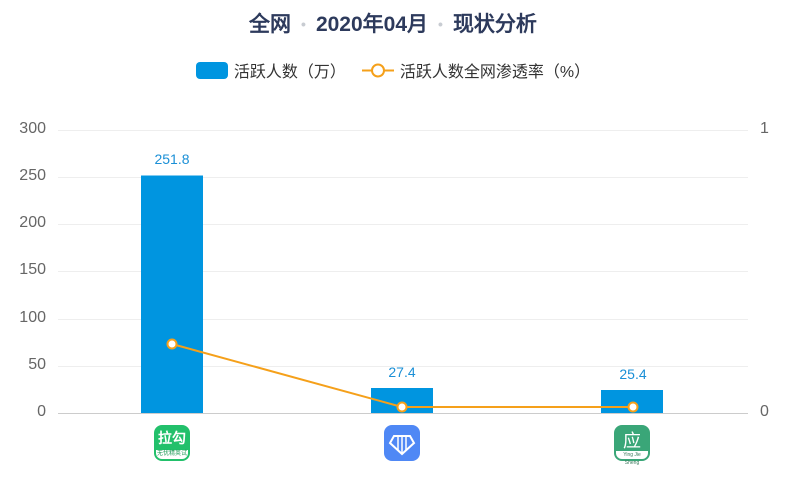  What do you see at coordinates (377, 70) in the screenshot?
I see `line-swatch-icon` at bounding box center [377, 70].